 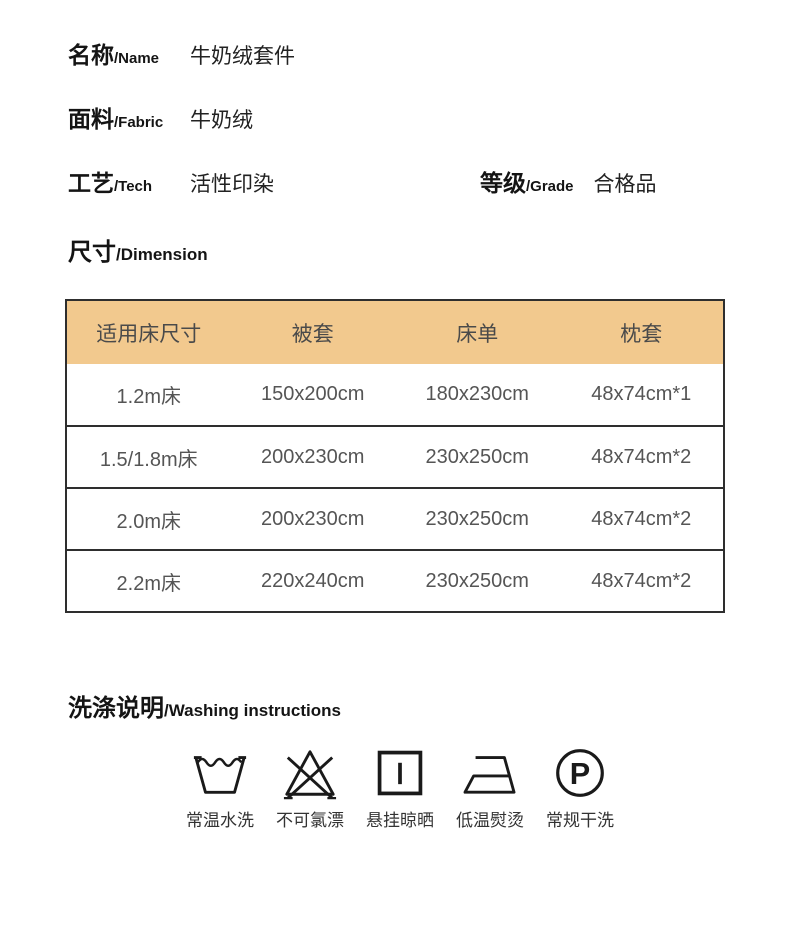 What do you see at coordinates (162, 254) in the screenshot?
I see `dimension-heading-en: /Dimension` at bounding box center [162, 254].